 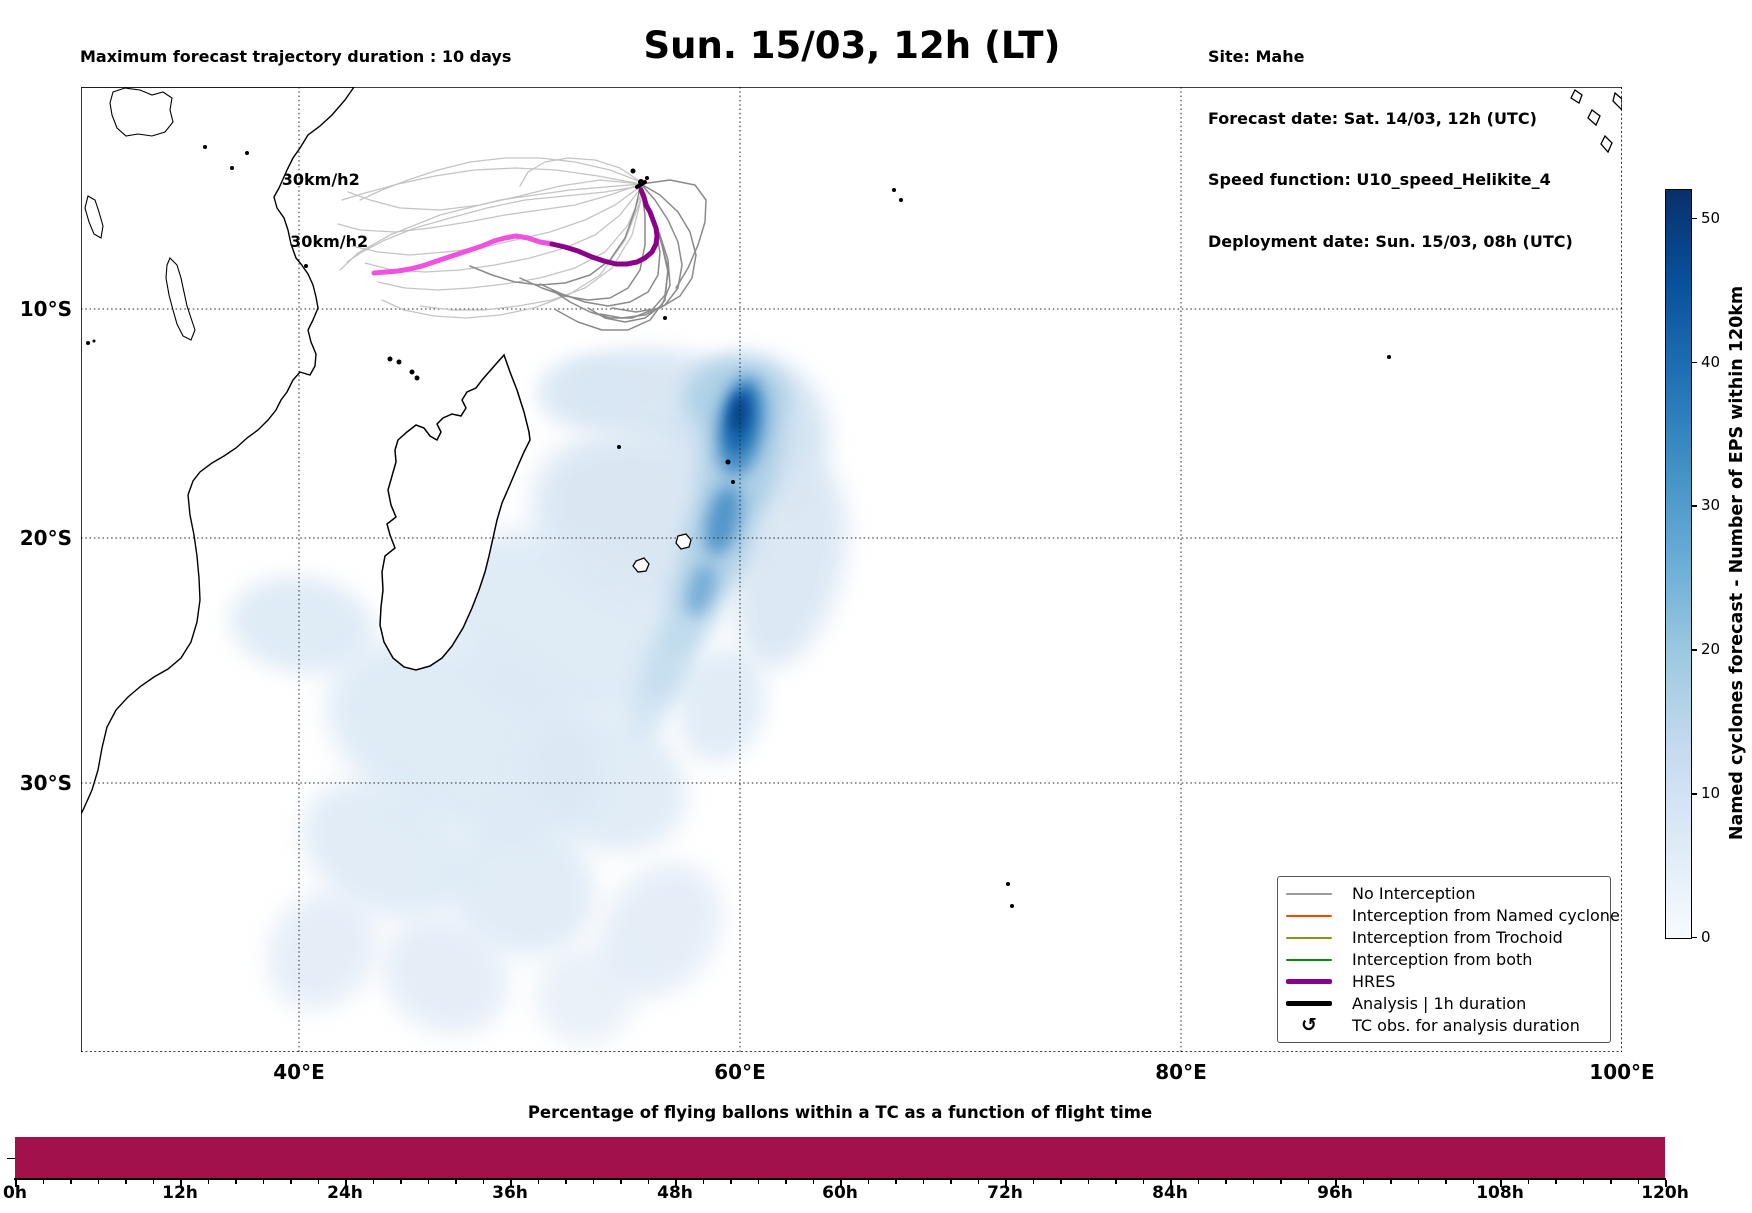 What do you see at coordinates (510, 1193) in the screenshot?
I see `flight-time-tick-label: 36h` at bounding box center [510, 1193].